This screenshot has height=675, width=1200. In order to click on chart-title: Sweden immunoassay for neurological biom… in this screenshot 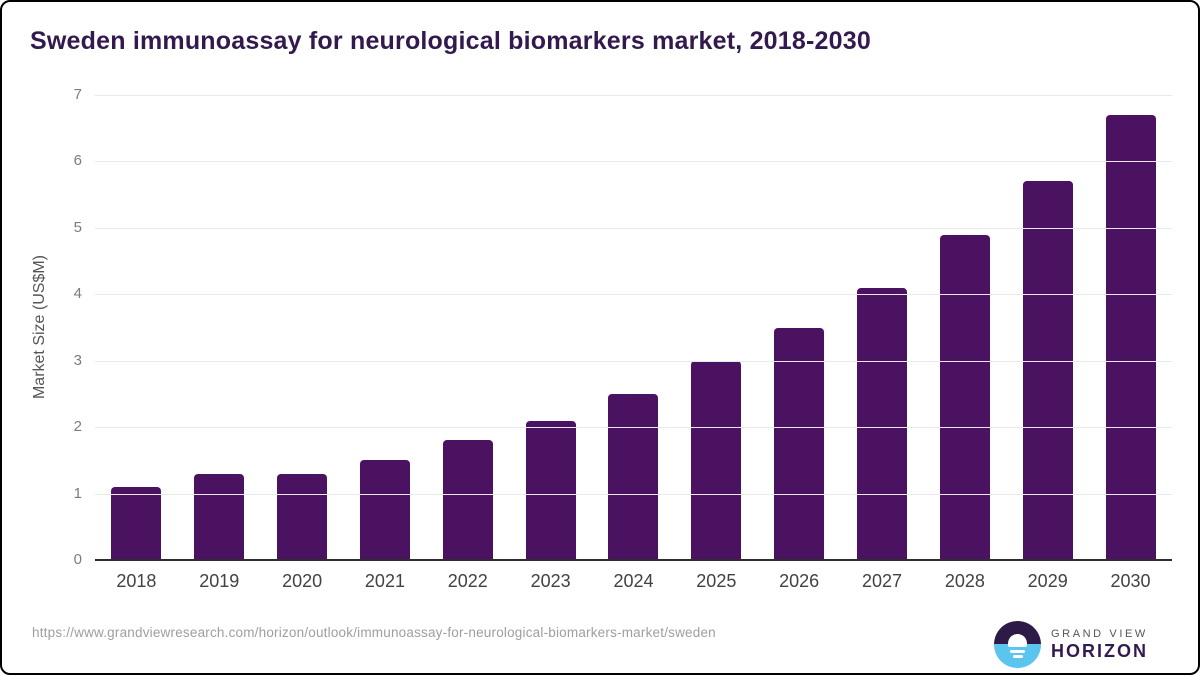, I will do `click(450, 41)`.